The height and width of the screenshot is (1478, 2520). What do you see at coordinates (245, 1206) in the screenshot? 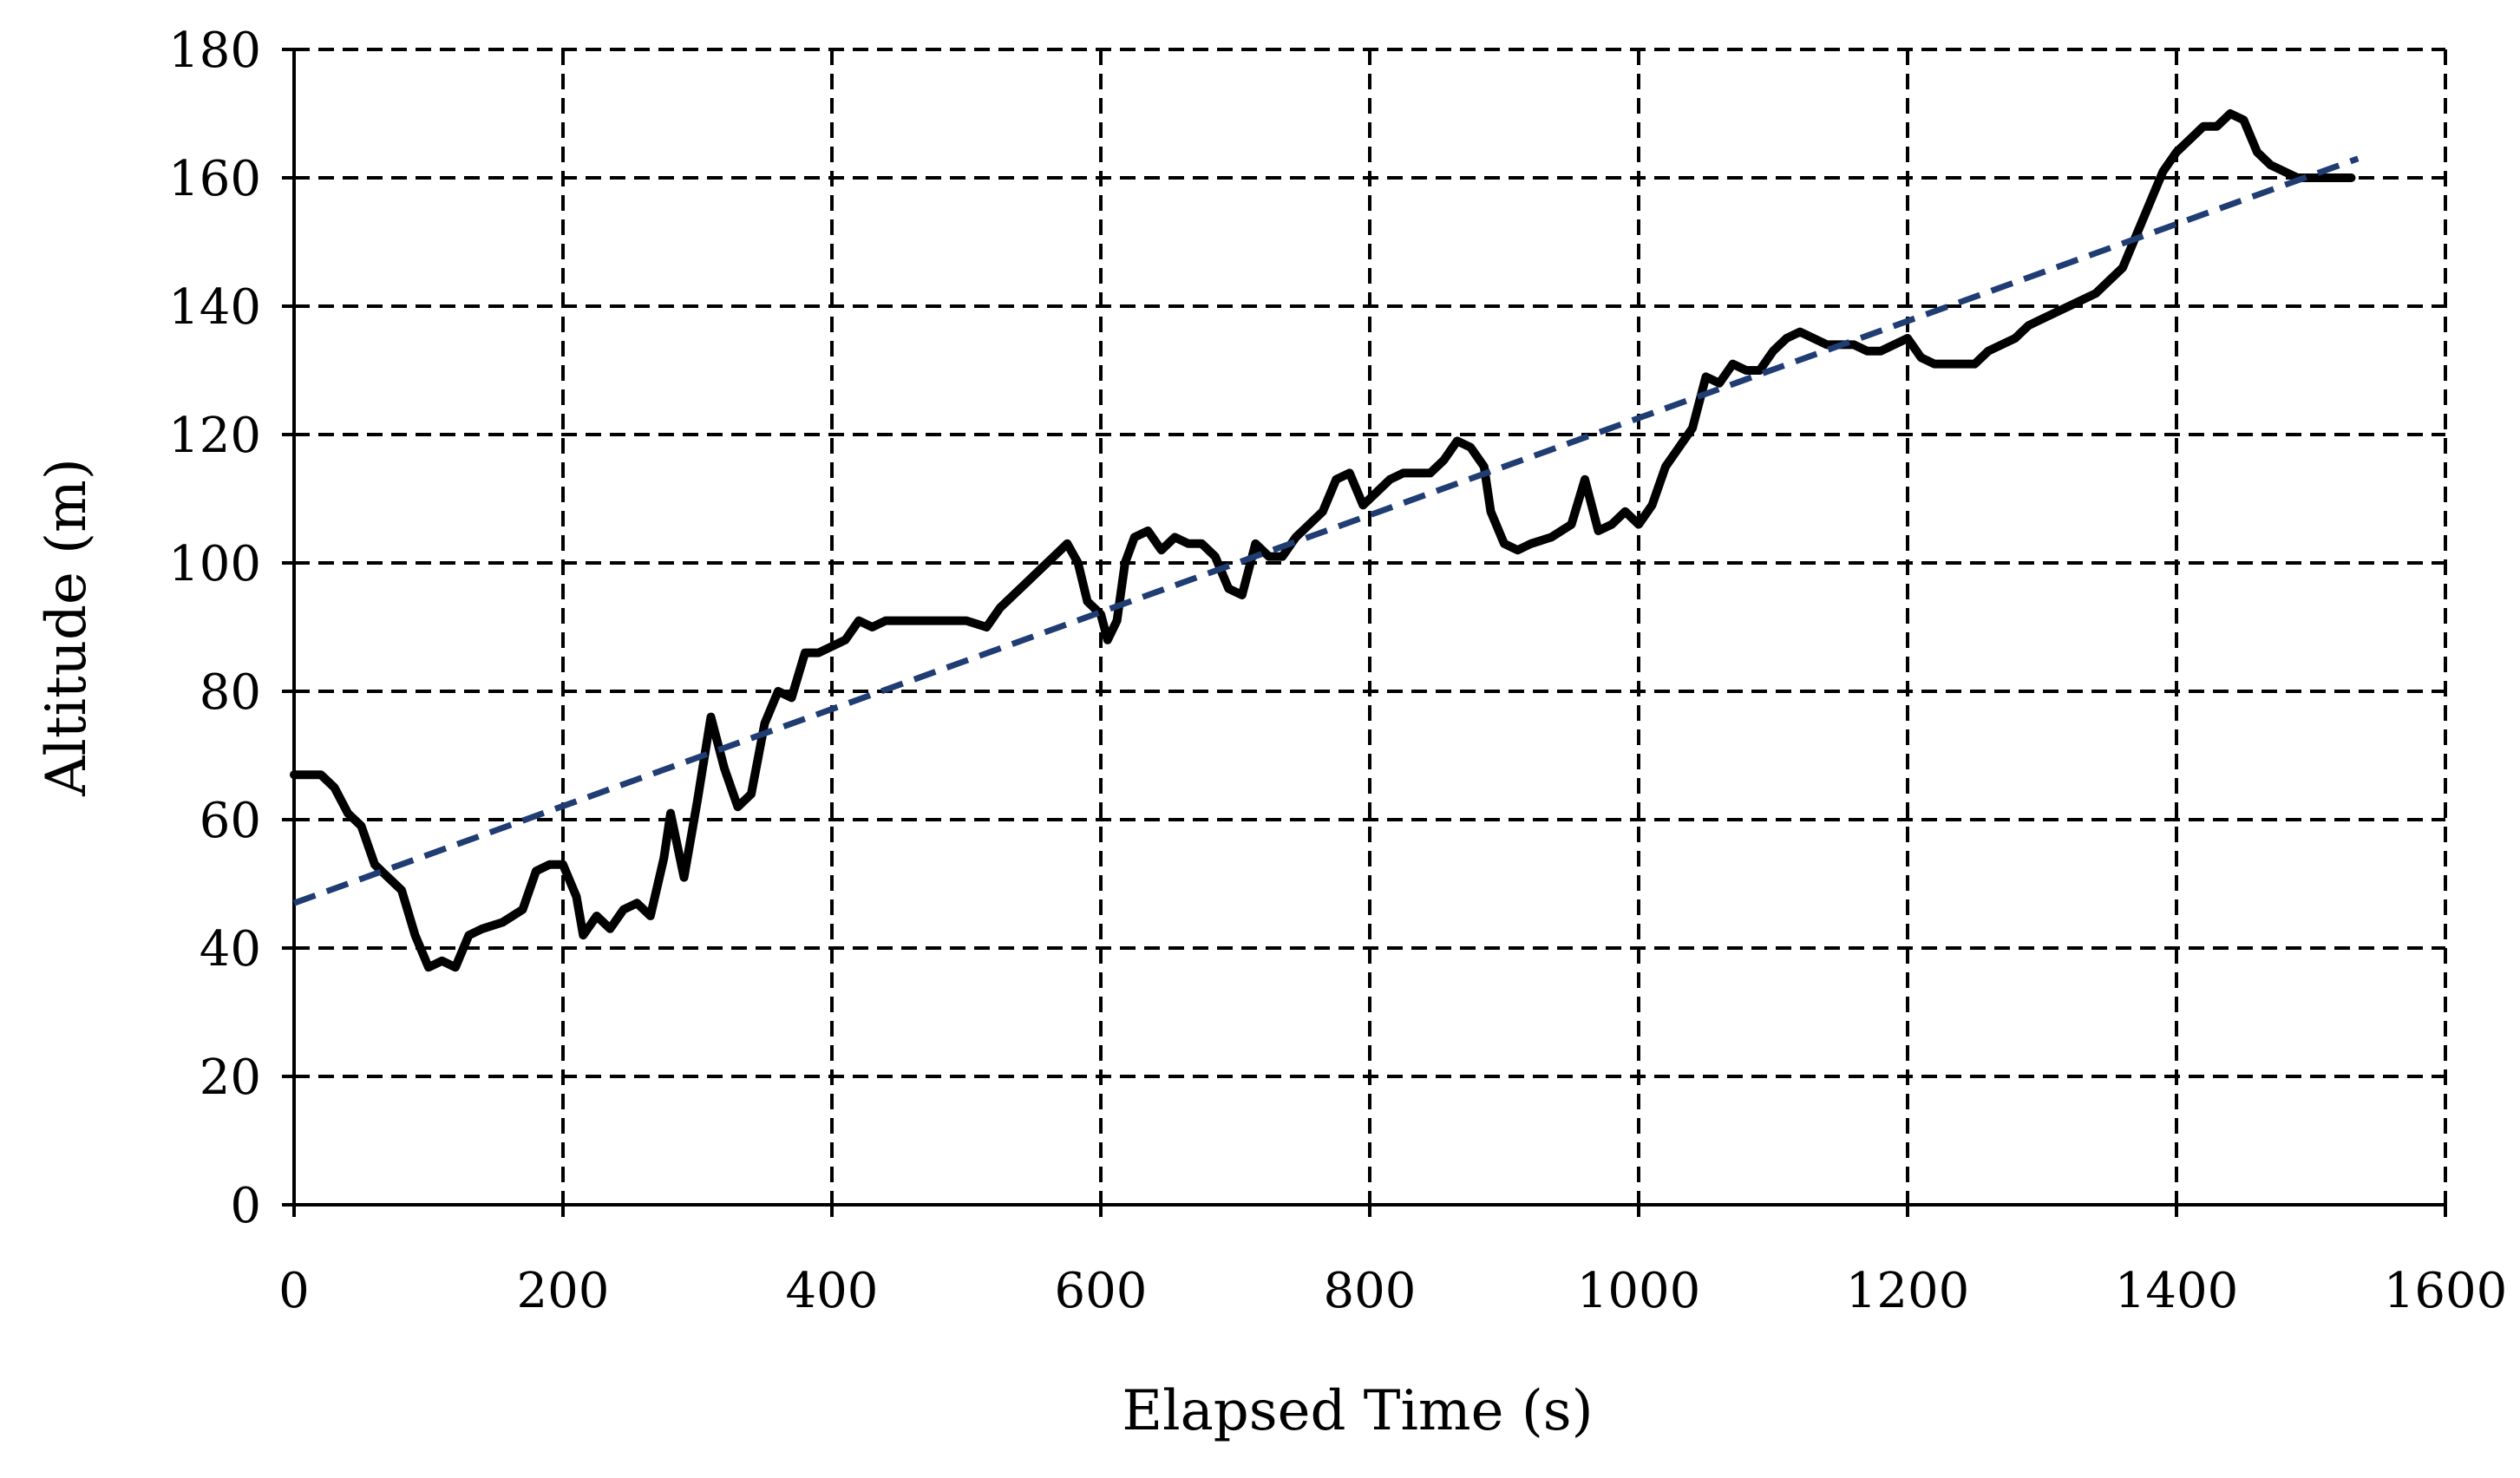
I see `y-tick-label-0: 0` at bounding box center [245, 1206].